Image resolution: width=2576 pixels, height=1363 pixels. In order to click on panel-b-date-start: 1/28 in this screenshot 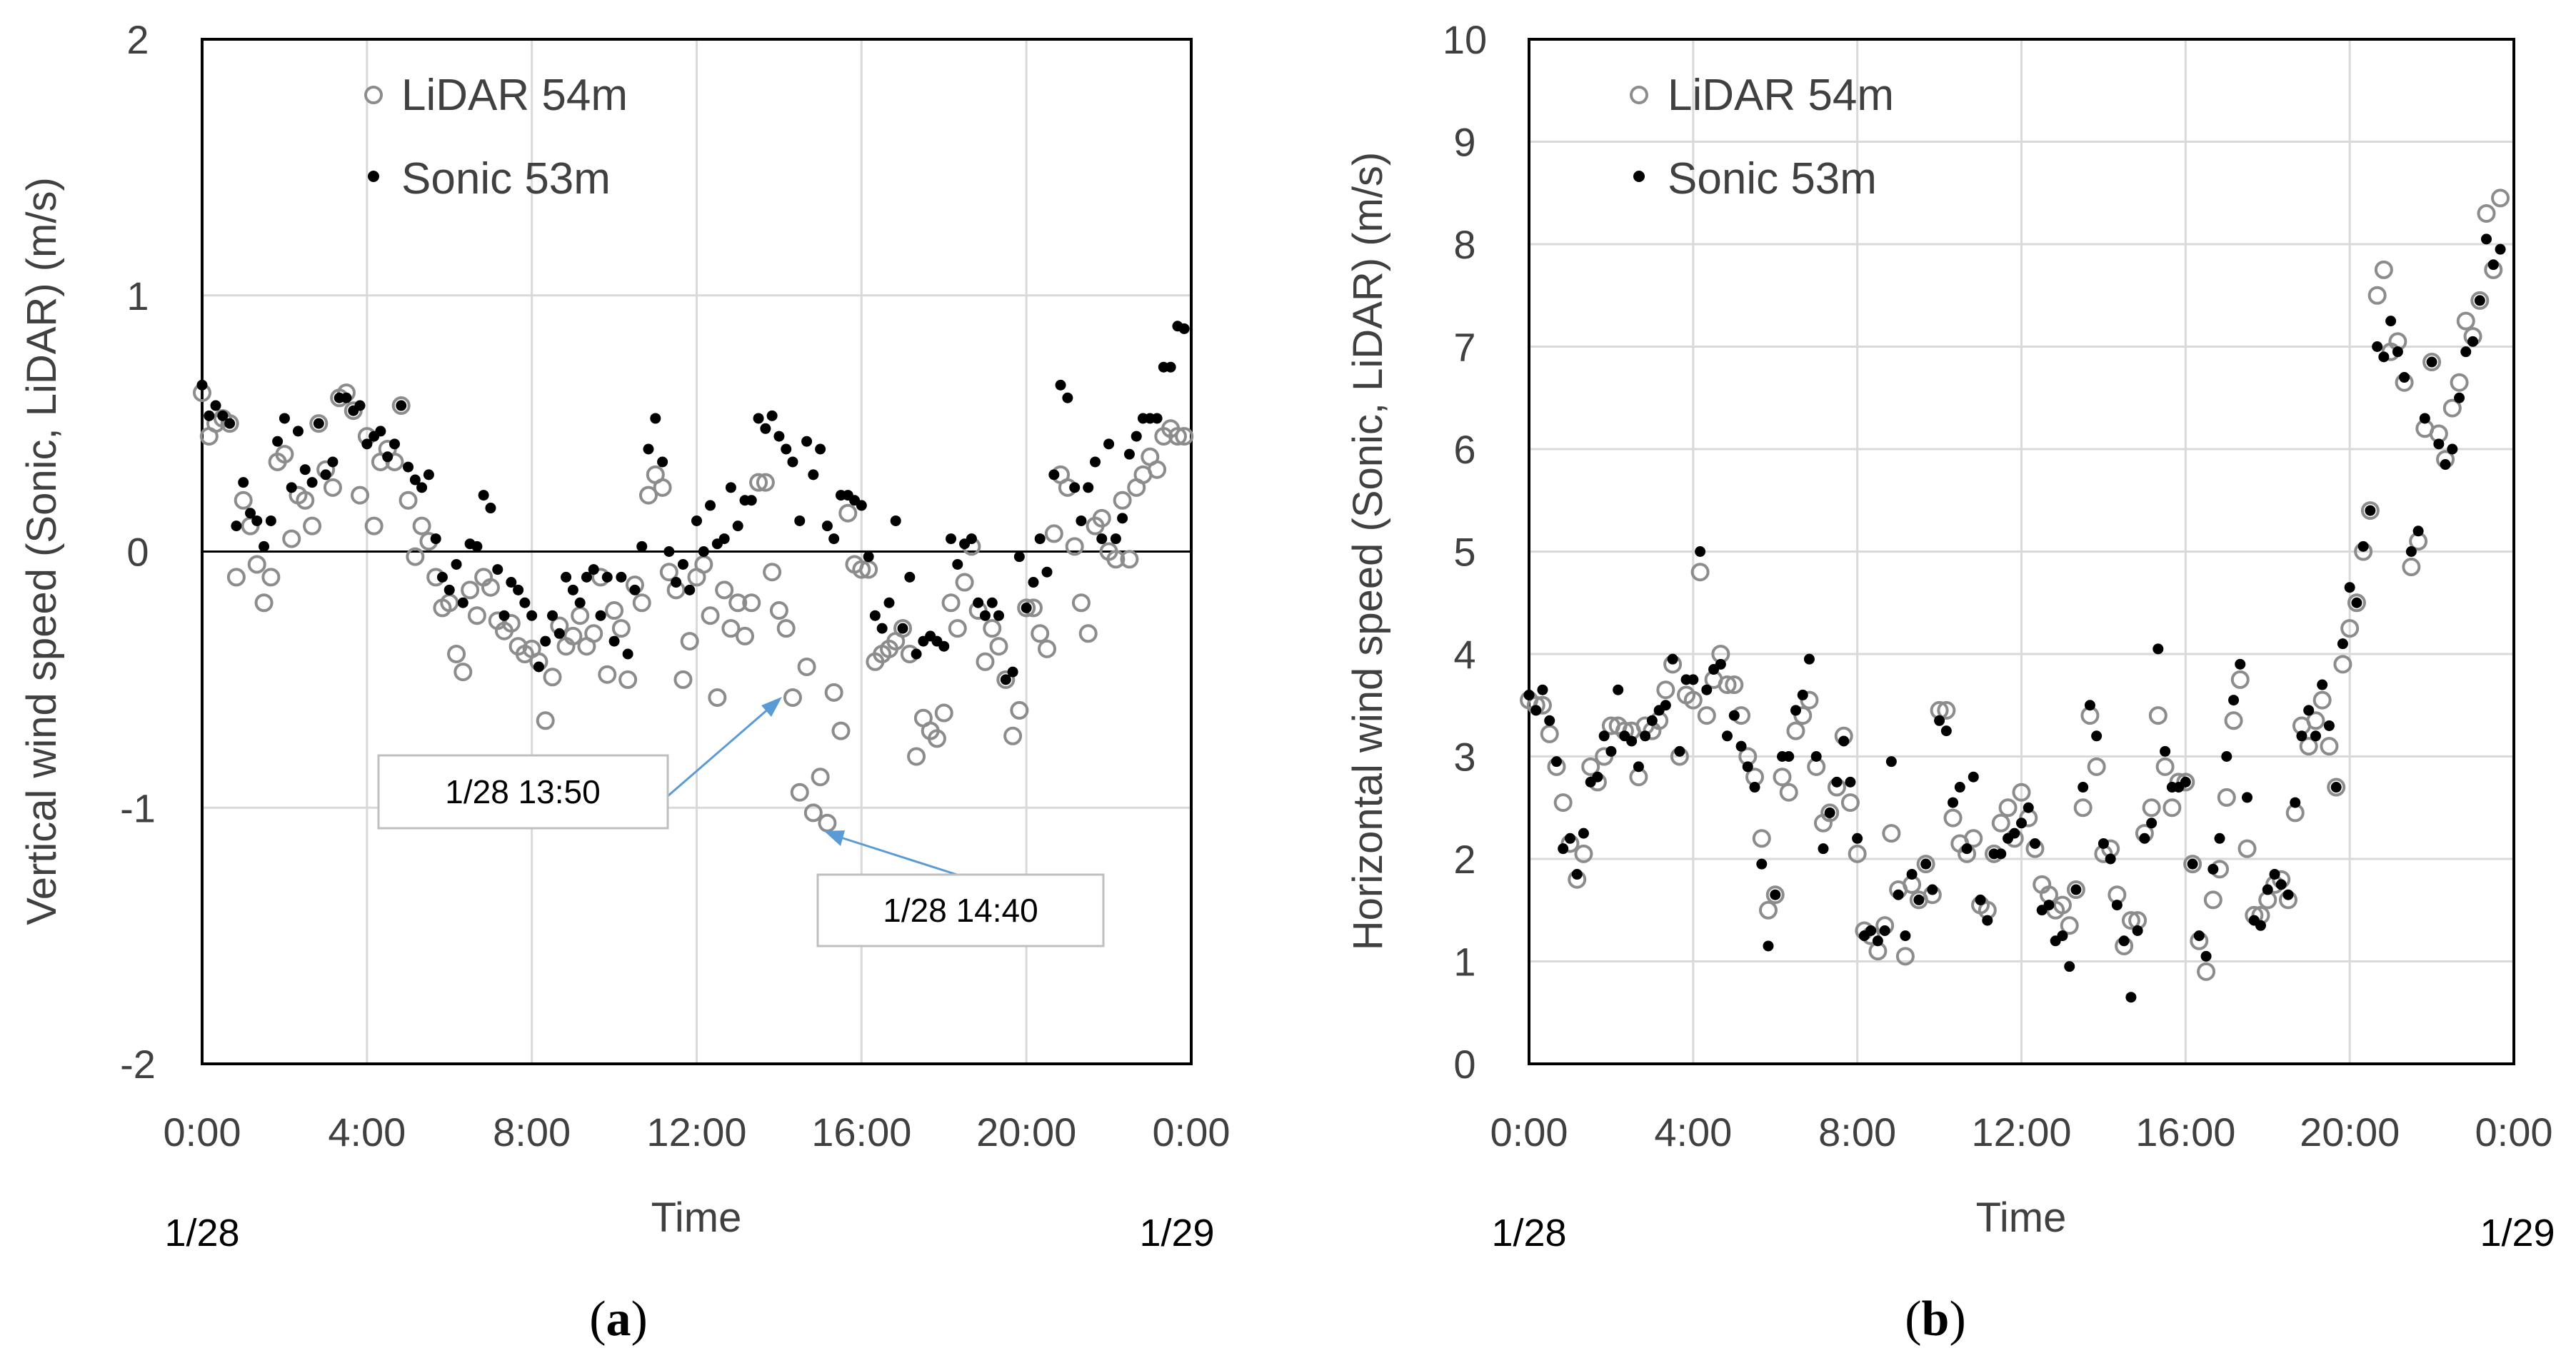, I will do `click(1528, 1233)`.